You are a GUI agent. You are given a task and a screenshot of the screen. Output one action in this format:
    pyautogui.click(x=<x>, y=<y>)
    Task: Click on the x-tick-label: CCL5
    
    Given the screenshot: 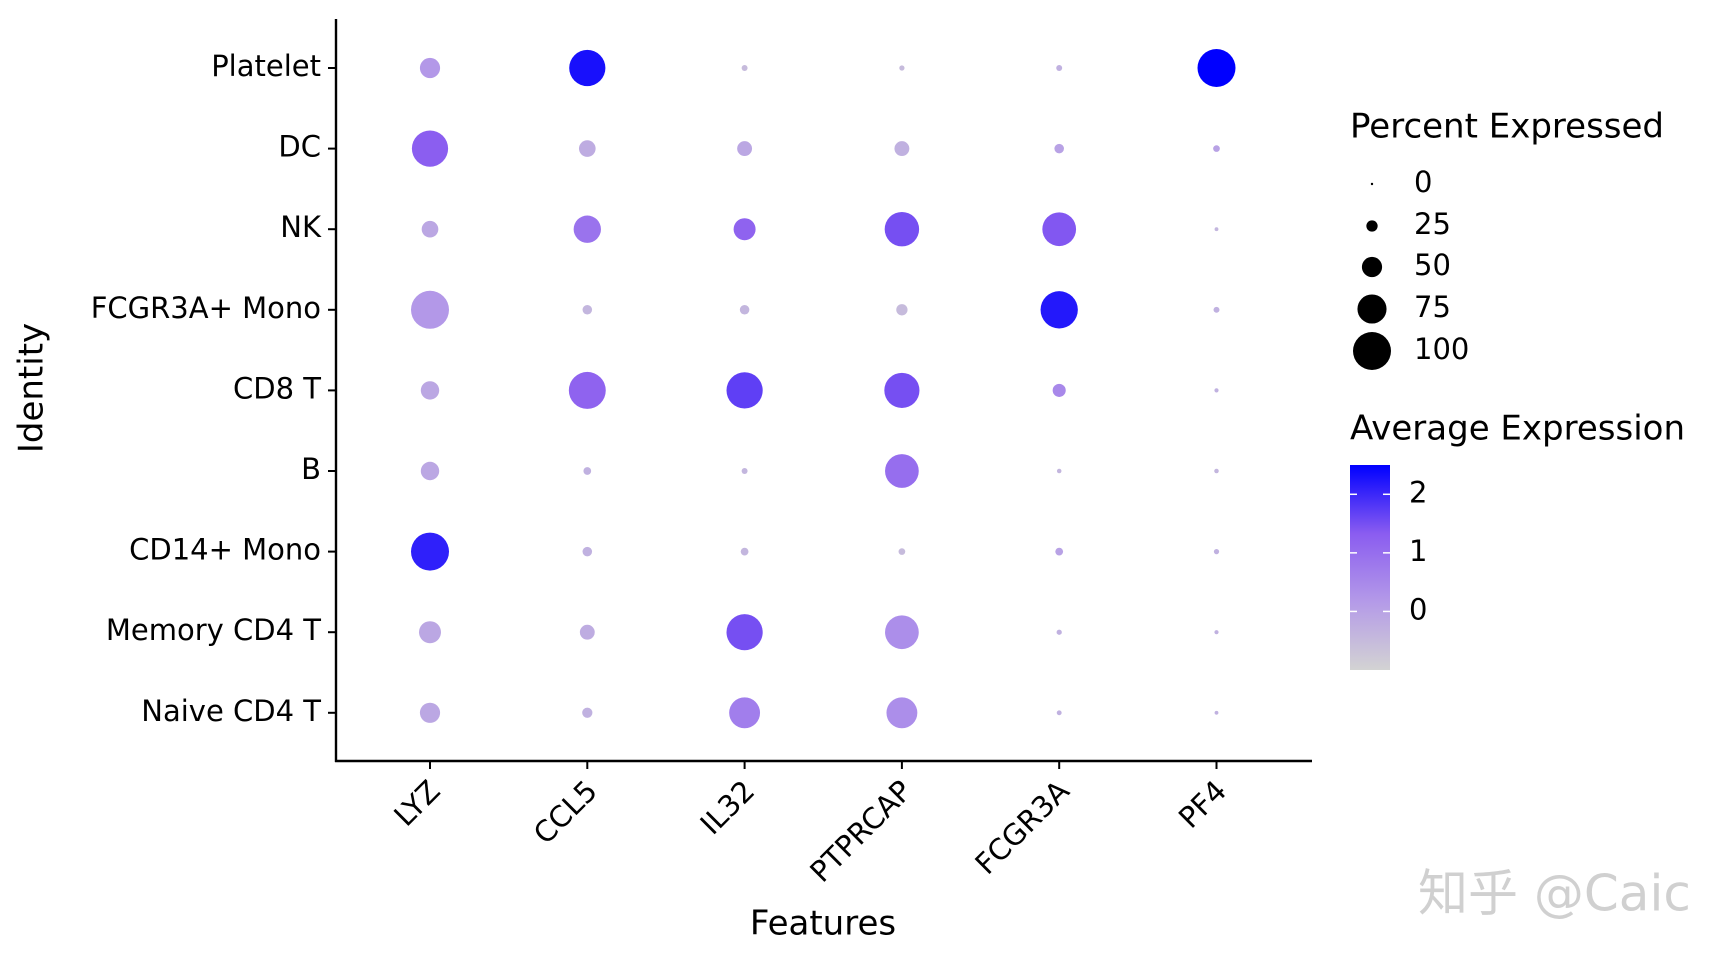 What is the action you would take?
    pyautogui.click(x=565, y=812)
    